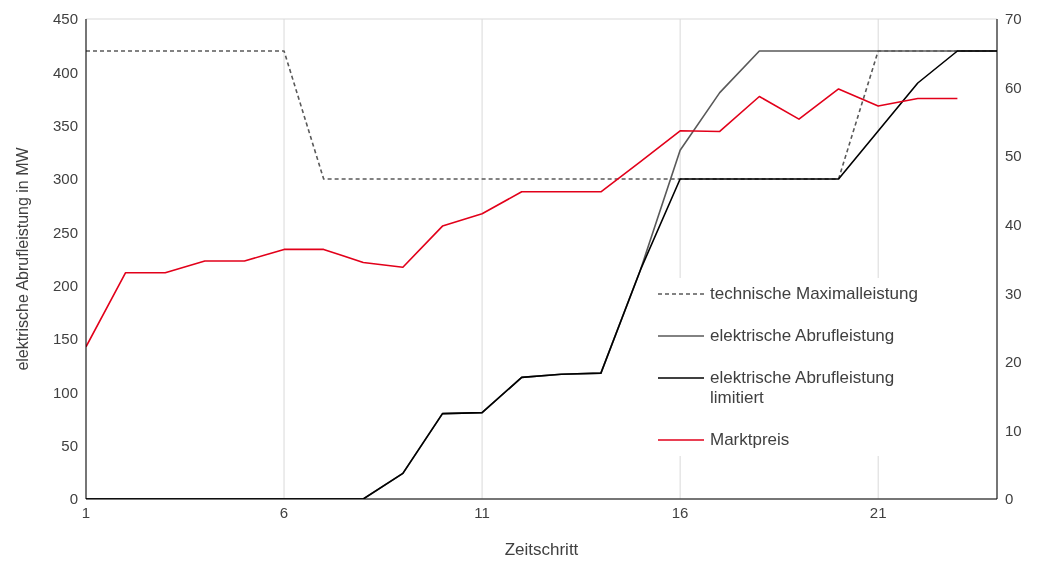  I want to click on x-tick-label: 11, so click(482, 512).